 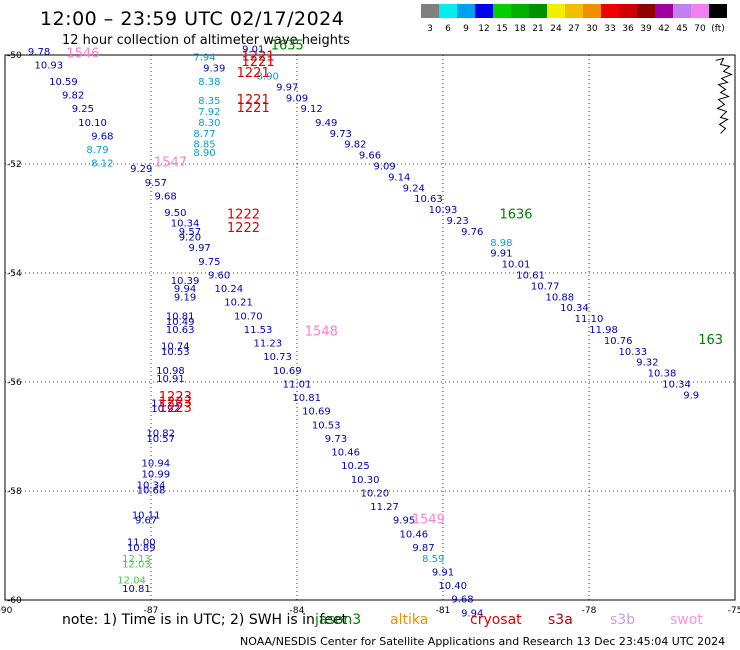 What do you see at coordinates (681, 29) in the screenshot?
I see `legend-label: 45` at bounding box center [681, 29].